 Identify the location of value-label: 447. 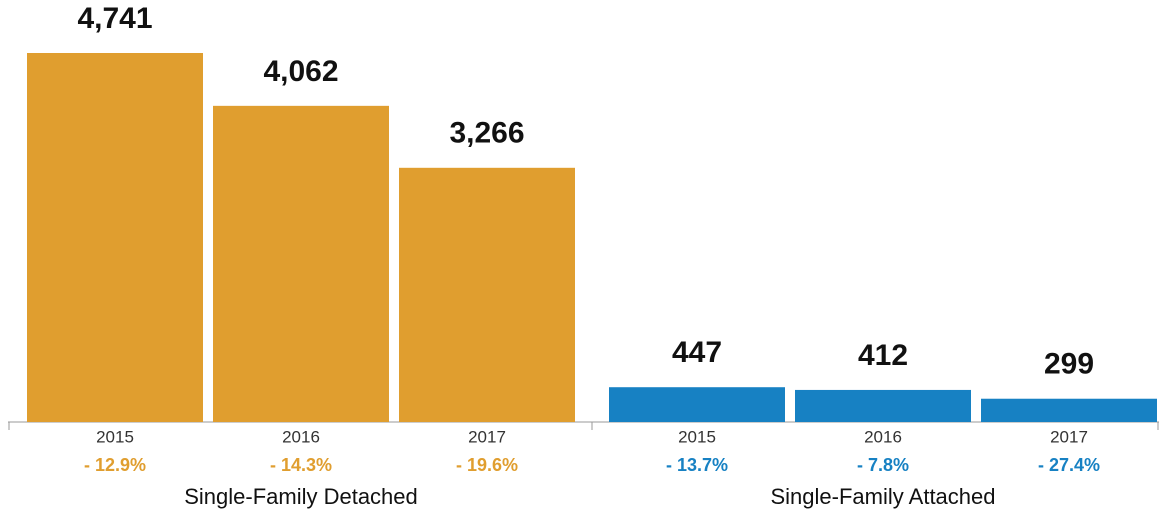
(697, 352).